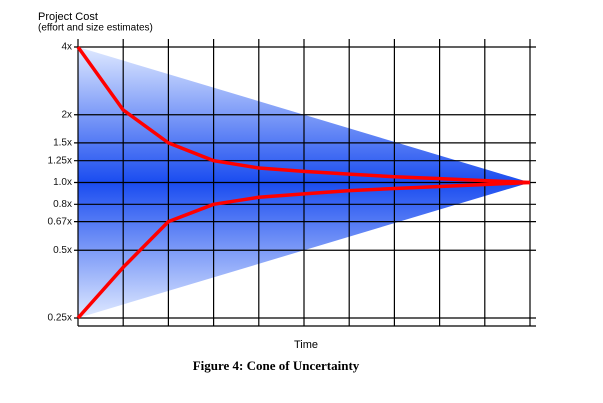 This screenshot has width=603, height=403. I want to click on y-tick-label: 0.8x, so click(62, 204).